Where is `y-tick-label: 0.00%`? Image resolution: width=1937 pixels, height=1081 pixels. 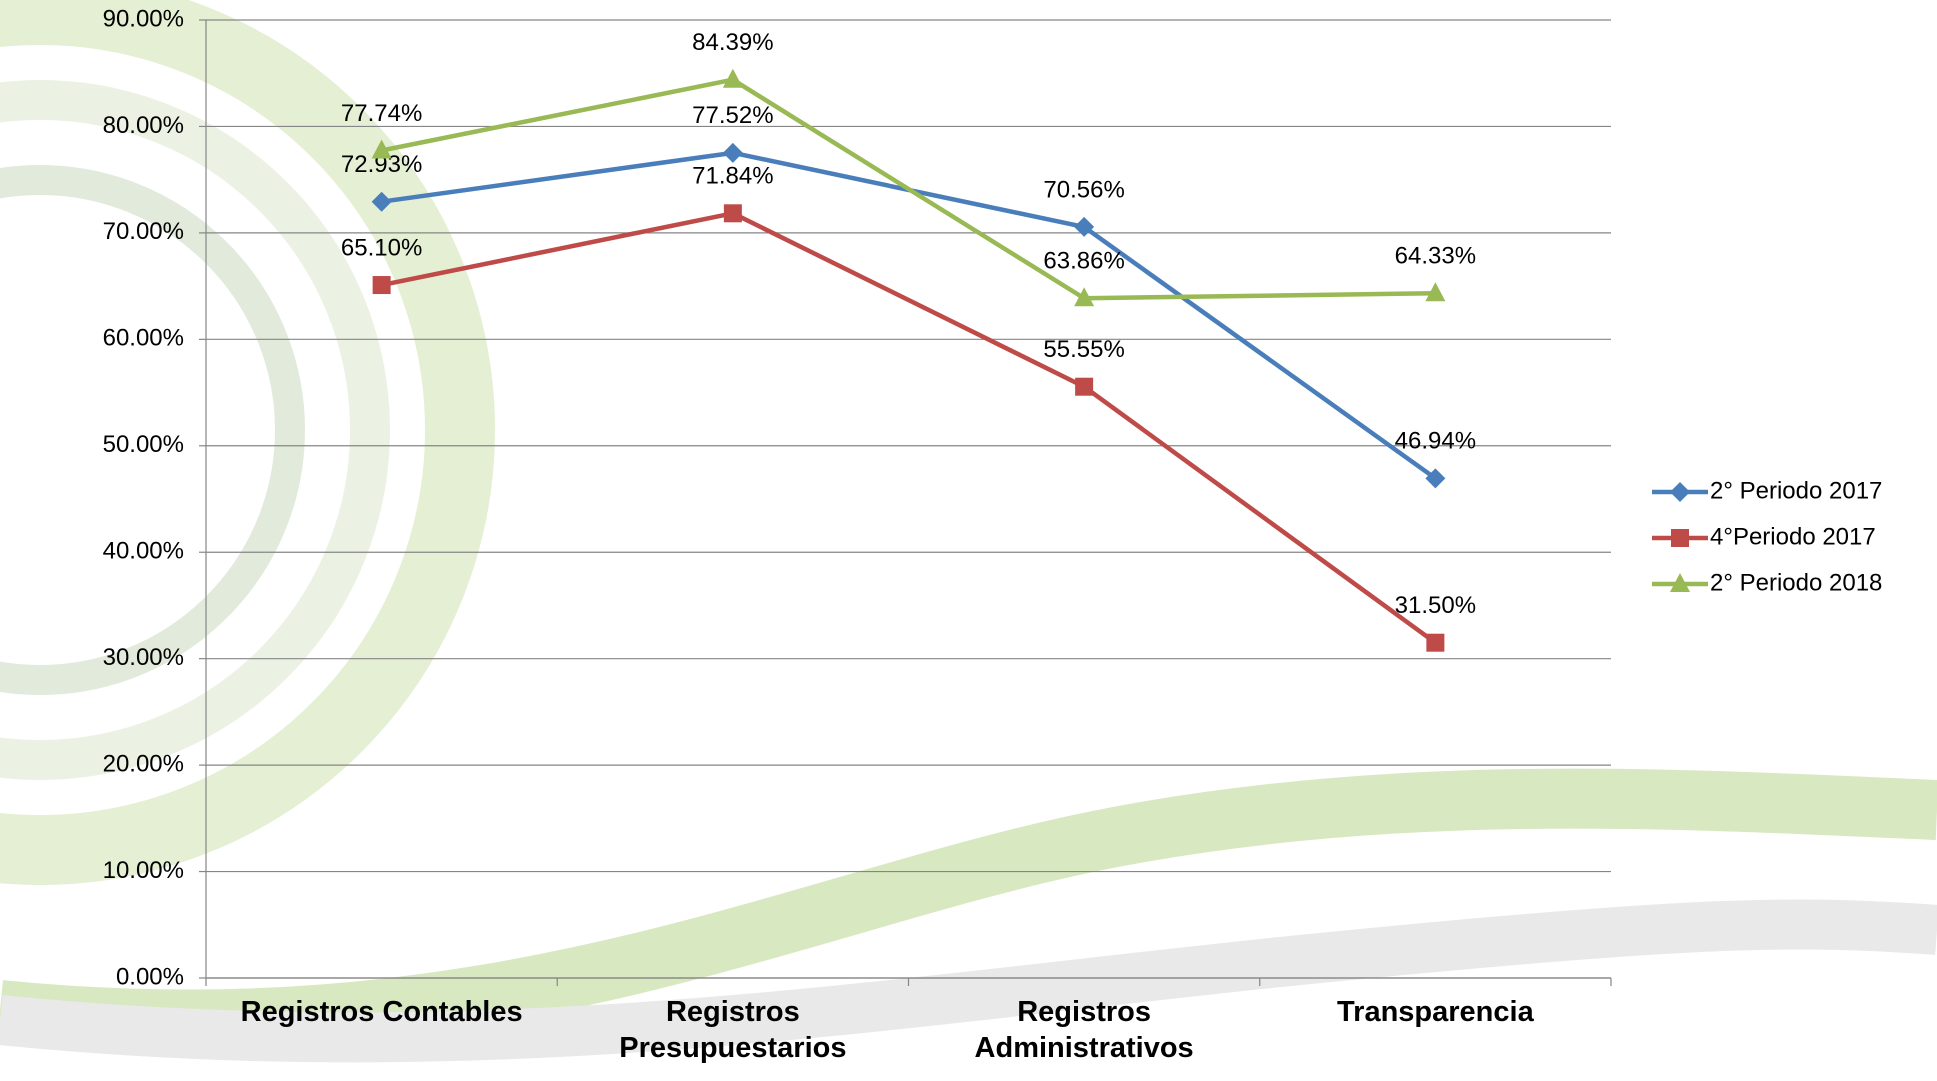 y-tick-label: 0.00% is located at coordinates (150, 976).